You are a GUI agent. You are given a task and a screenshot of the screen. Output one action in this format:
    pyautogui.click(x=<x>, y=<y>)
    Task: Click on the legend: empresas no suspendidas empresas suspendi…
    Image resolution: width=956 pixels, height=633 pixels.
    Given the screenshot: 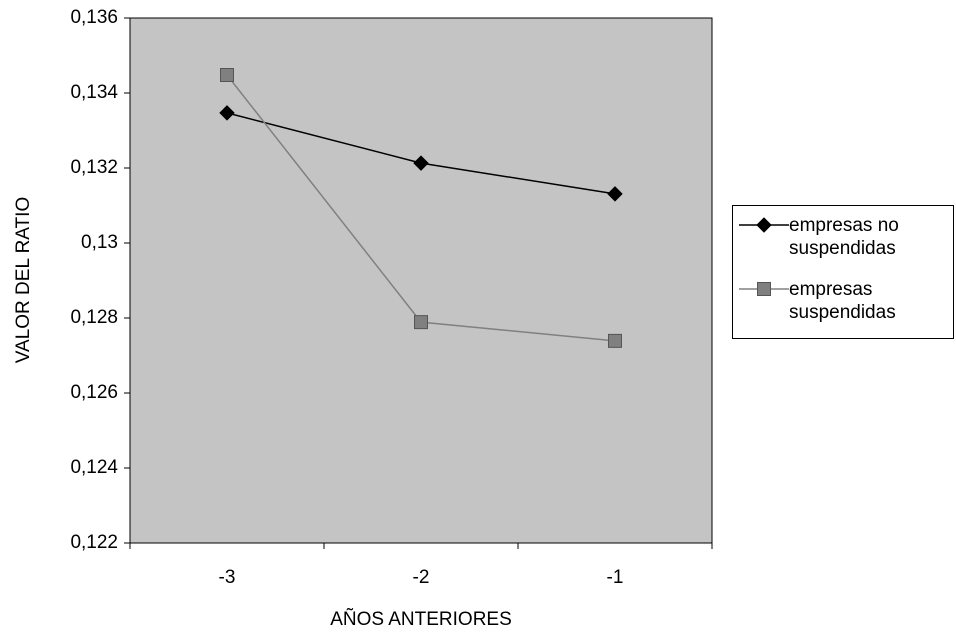 What is the action you would take?
    pyautogui.click(x=843, y=272)
    